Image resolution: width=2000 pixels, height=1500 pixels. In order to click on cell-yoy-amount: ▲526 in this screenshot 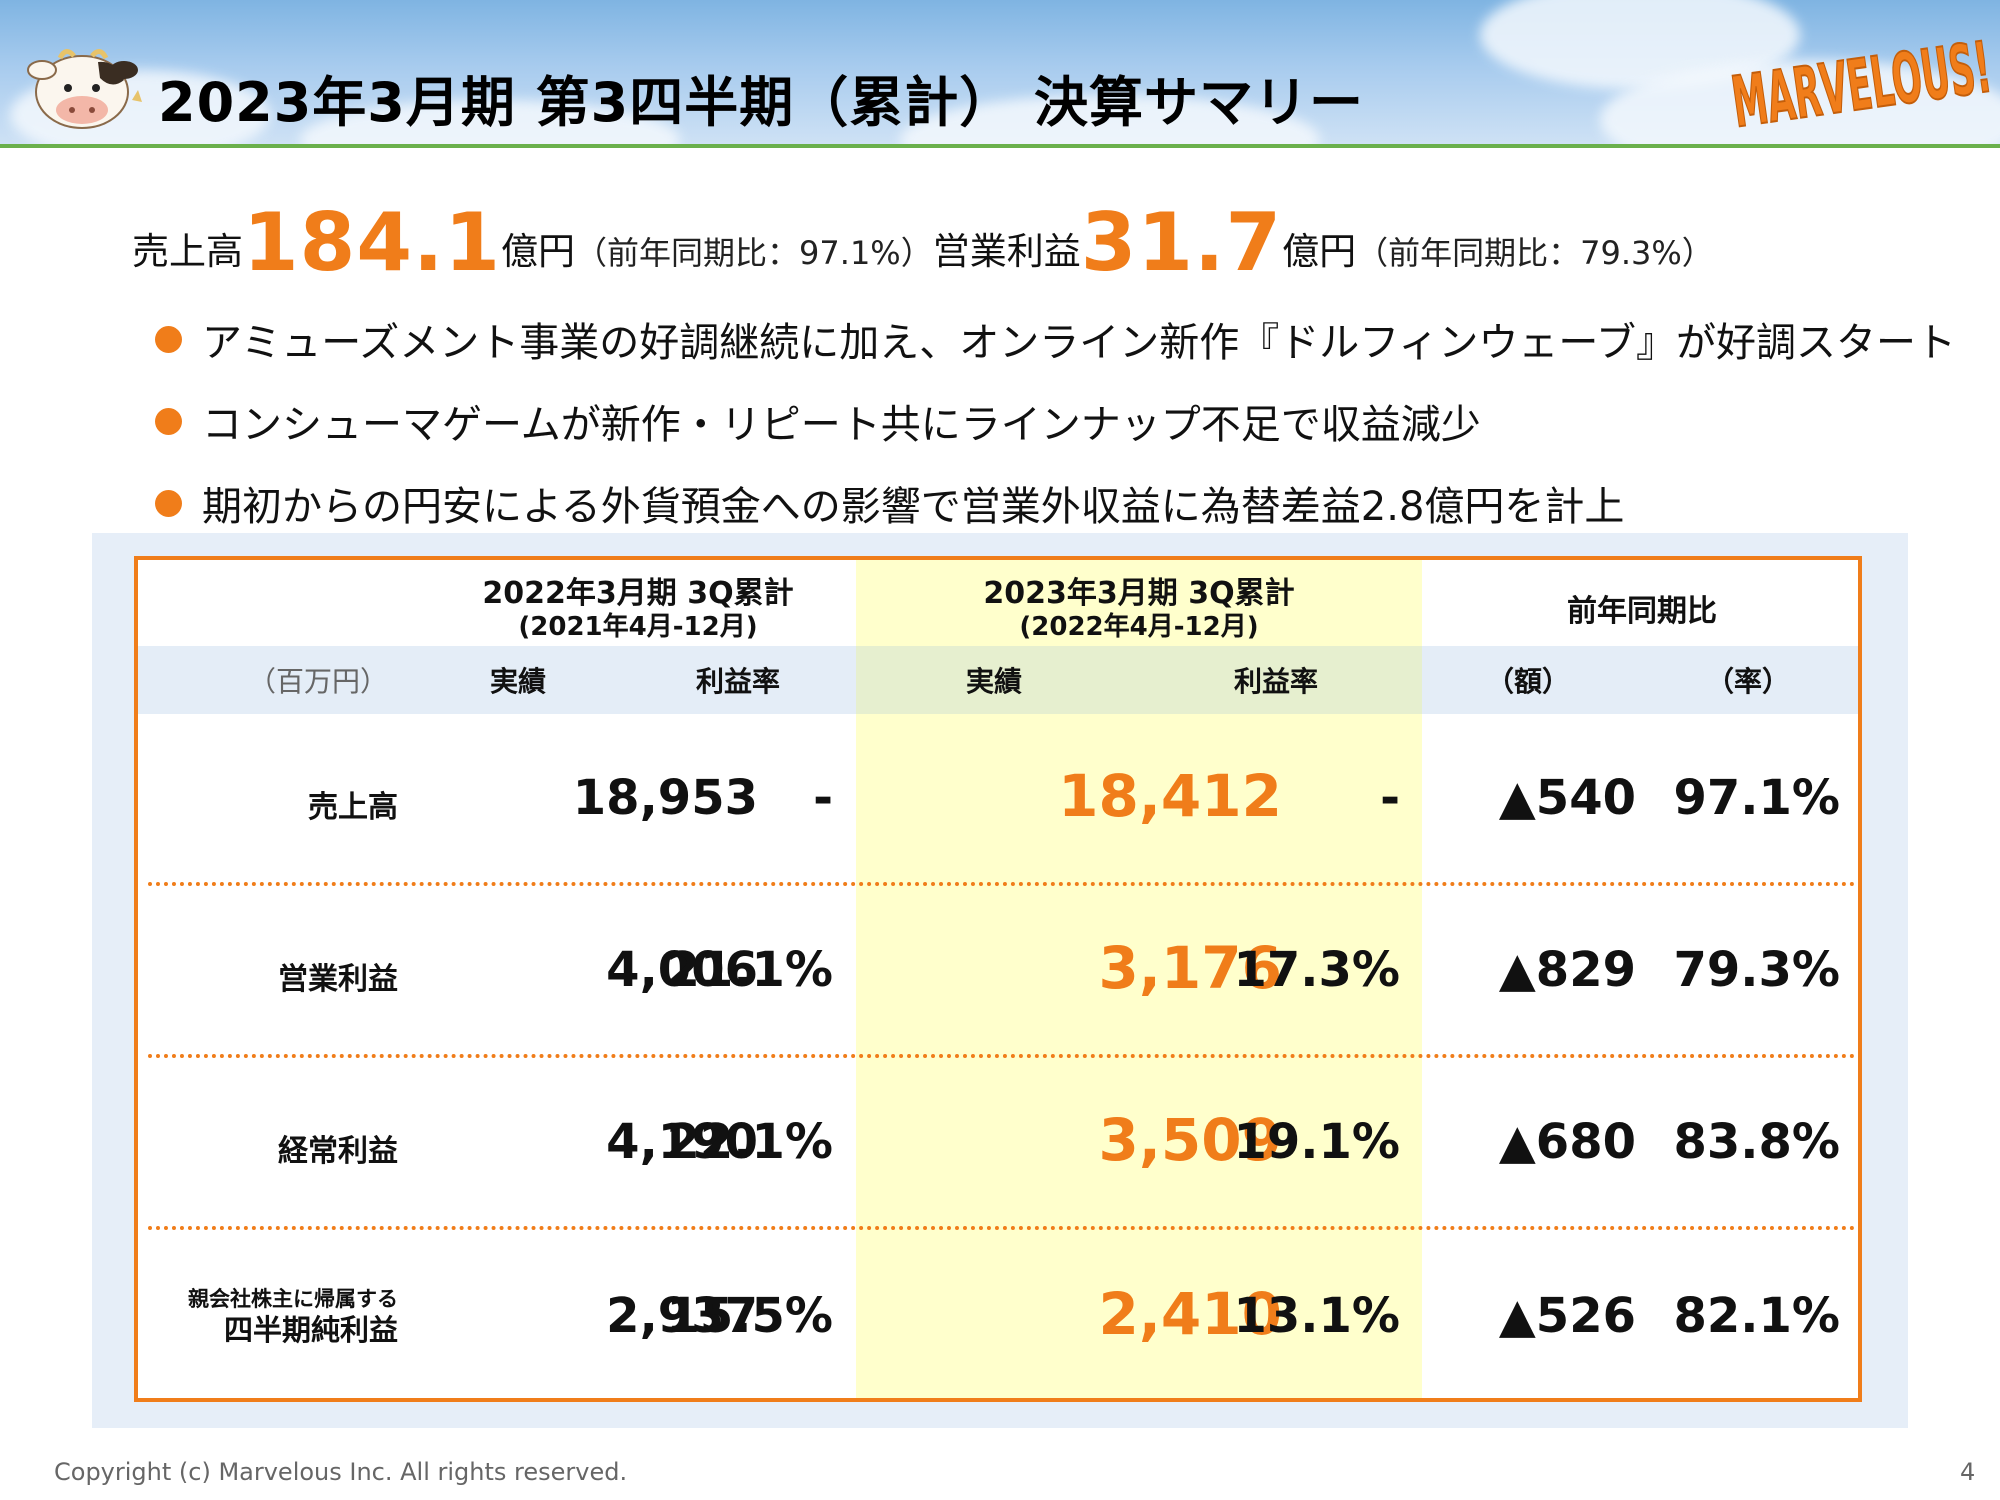, I will do `click(1567, 1316)`.